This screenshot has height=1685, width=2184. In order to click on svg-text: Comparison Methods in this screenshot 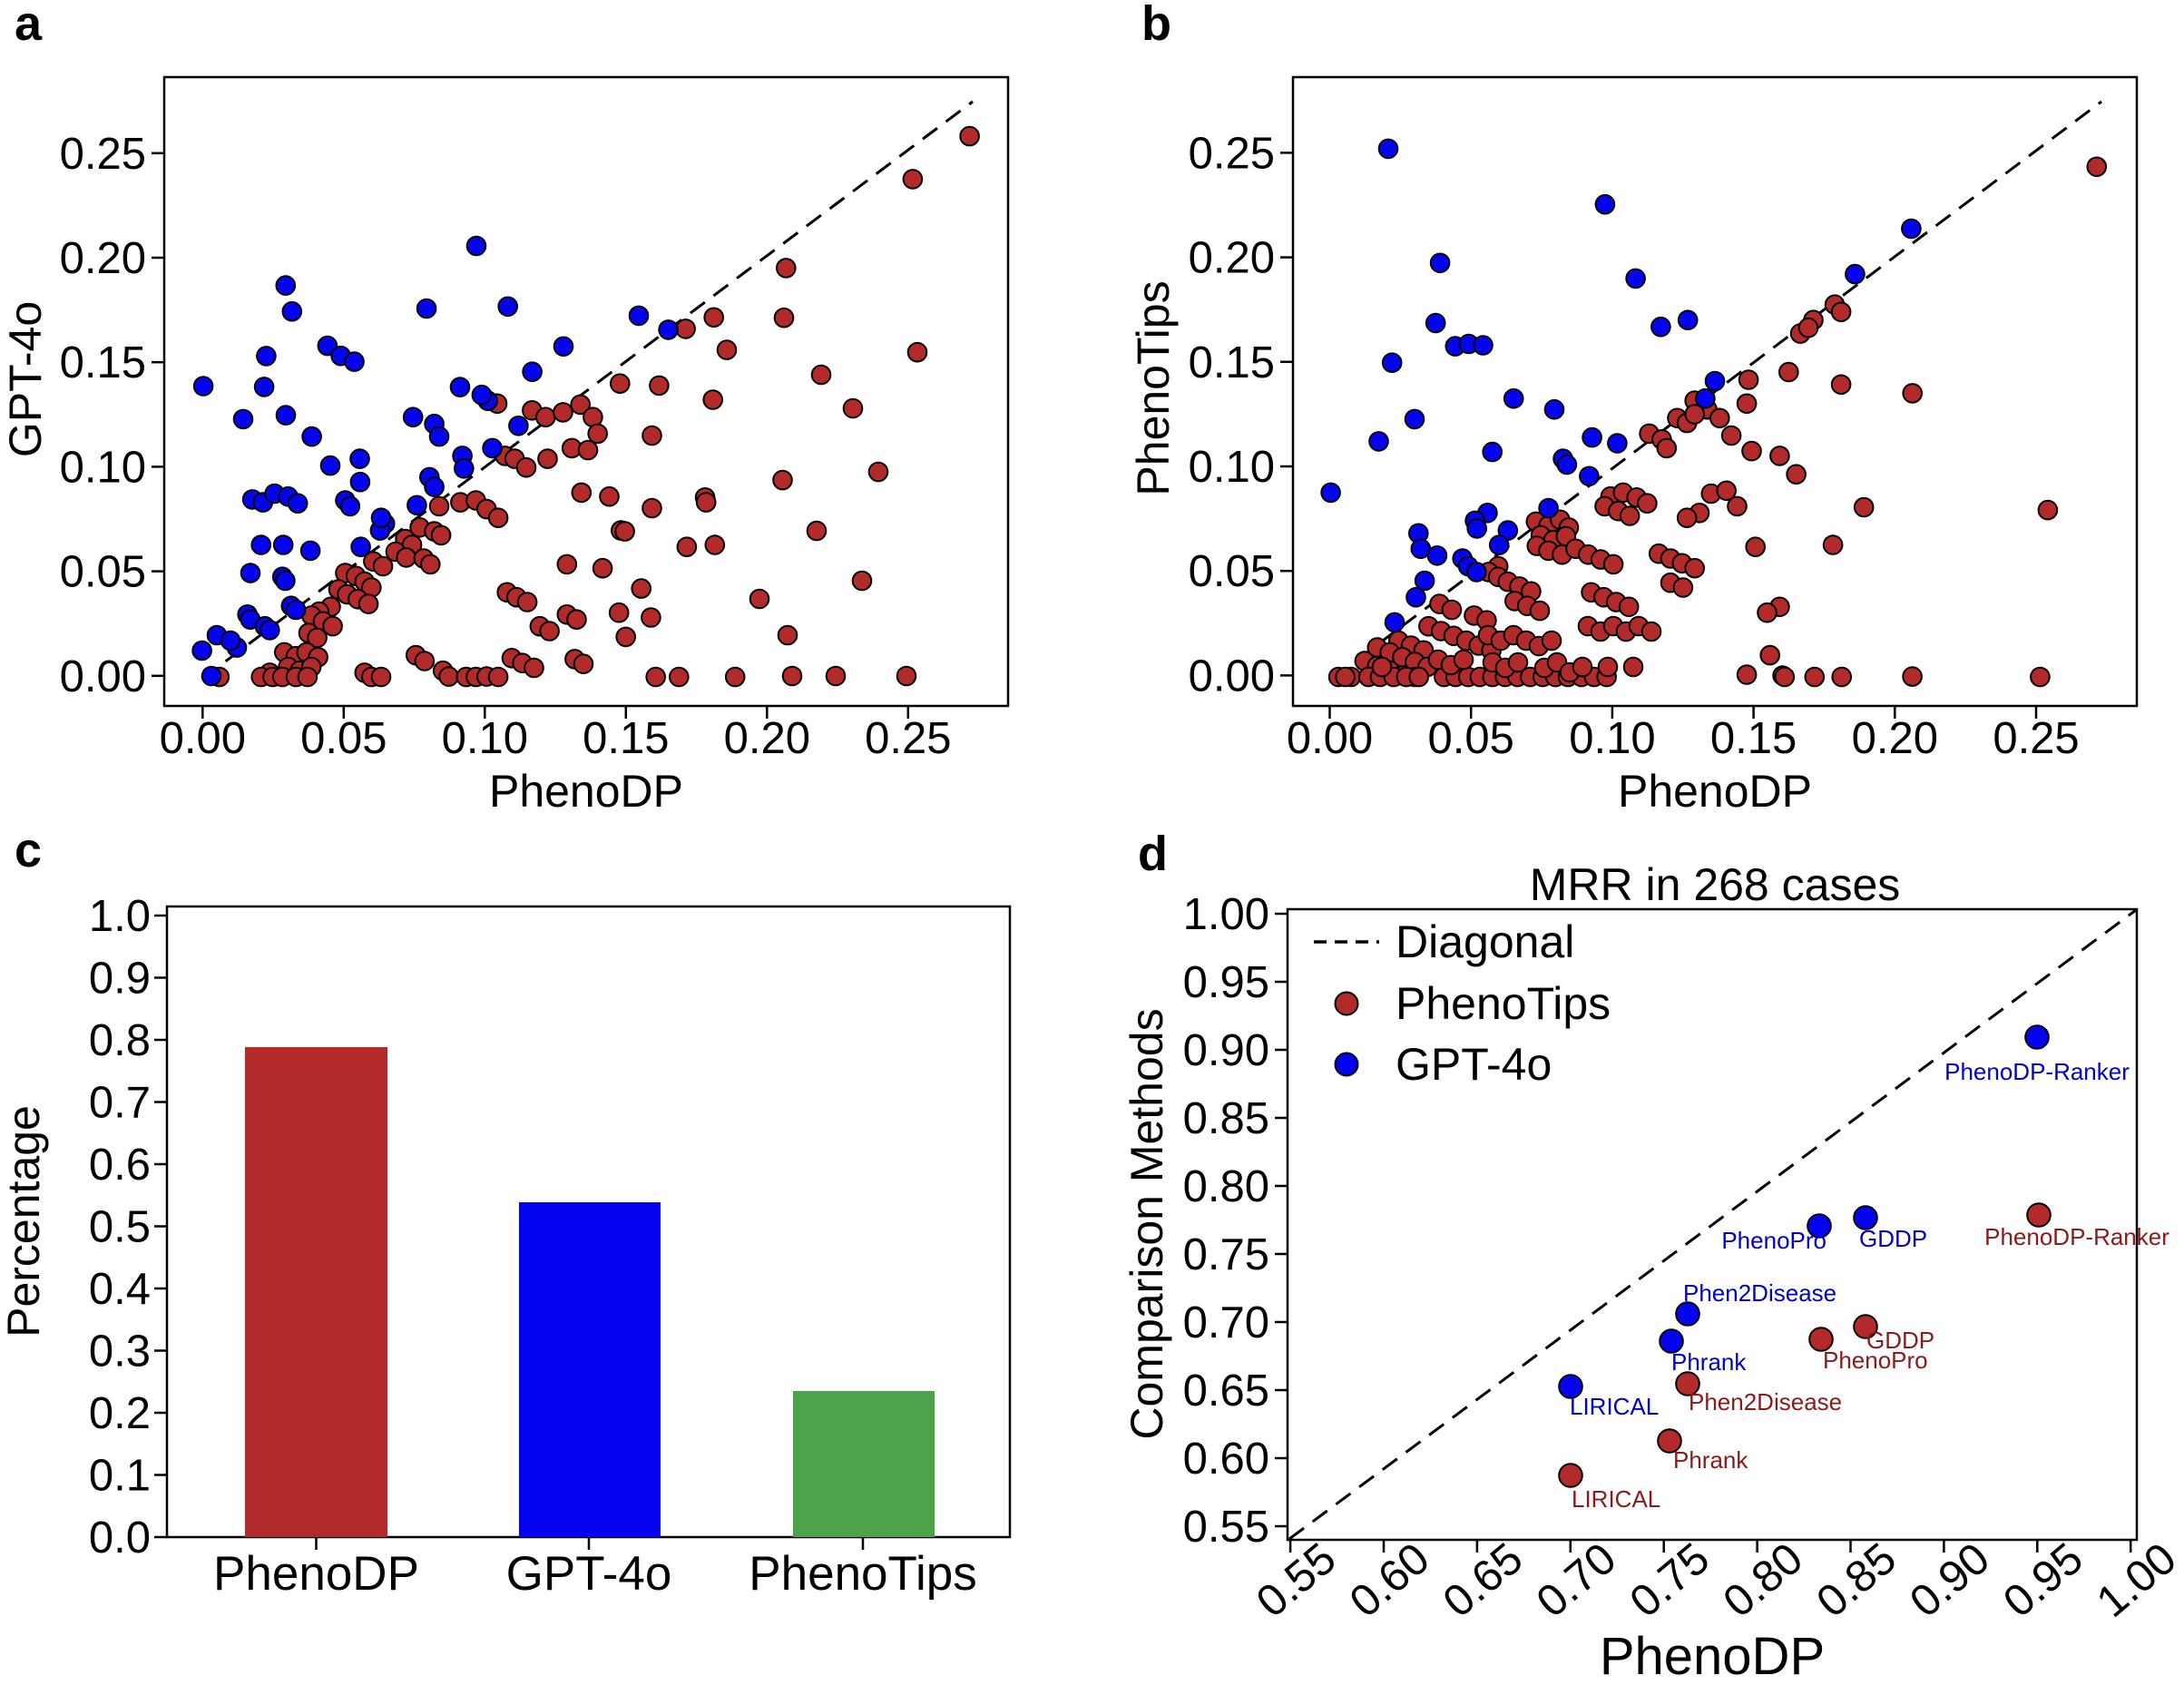, I will do `click(1147, 1224)`.